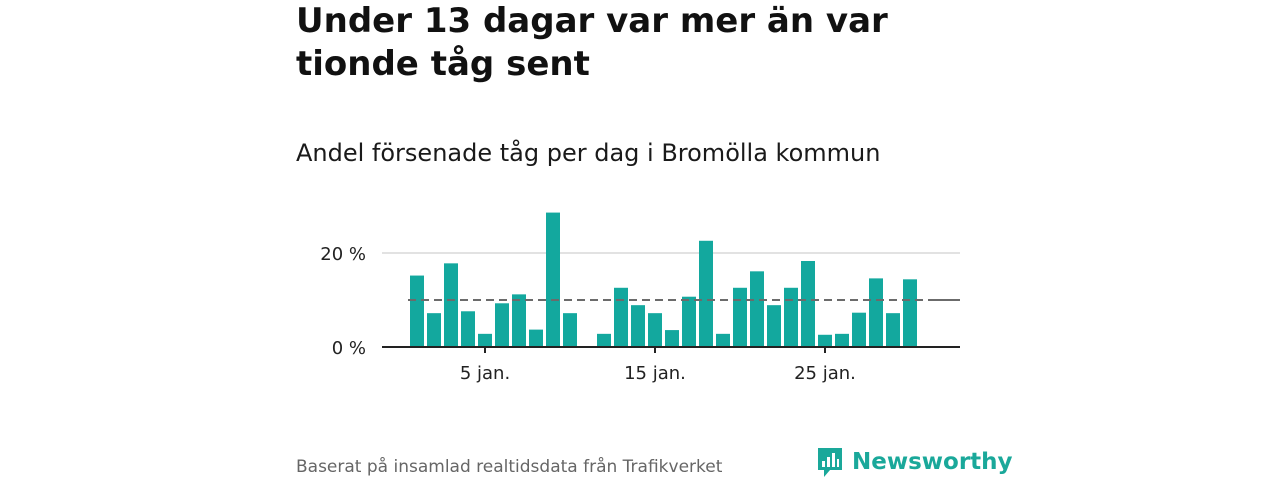 Image resolution: width=1280 pixels, height=480 pixels. I want to click on x-tick-label: 5 jan., so click(485, 373).